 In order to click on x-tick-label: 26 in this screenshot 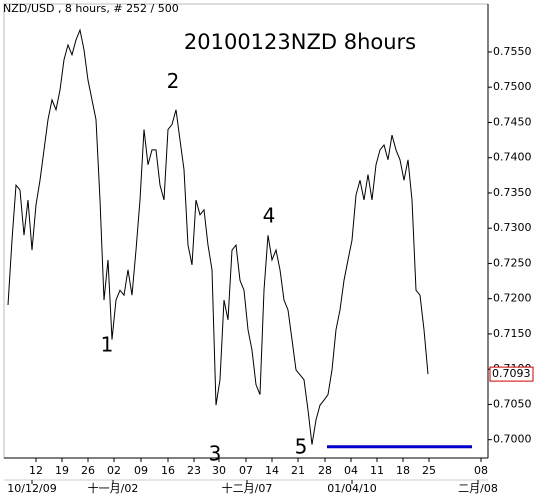, I will do `click(88, 470)`.